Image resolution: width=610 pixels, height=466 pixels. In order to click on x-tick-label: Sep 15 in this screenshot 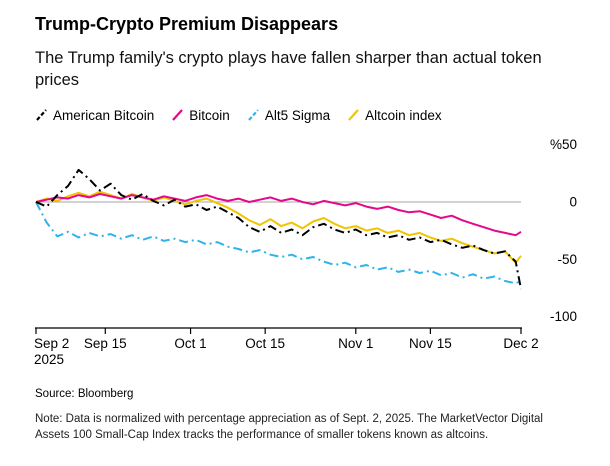, I will do `click(105, 343)`.